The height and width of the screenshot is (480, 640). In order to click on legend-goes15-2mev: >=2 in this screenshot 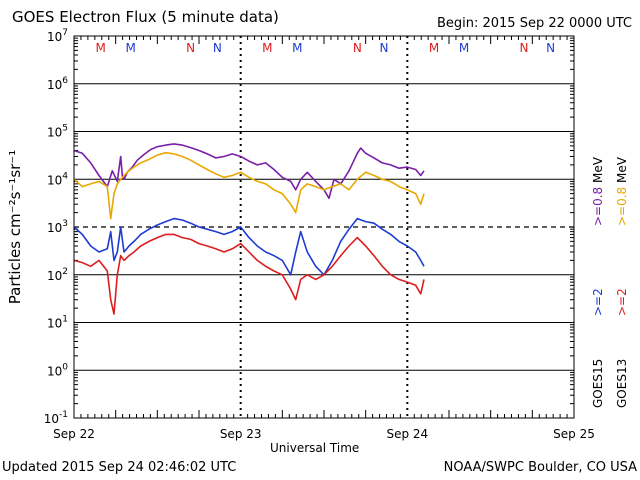, I will do `click(598, 302)`.